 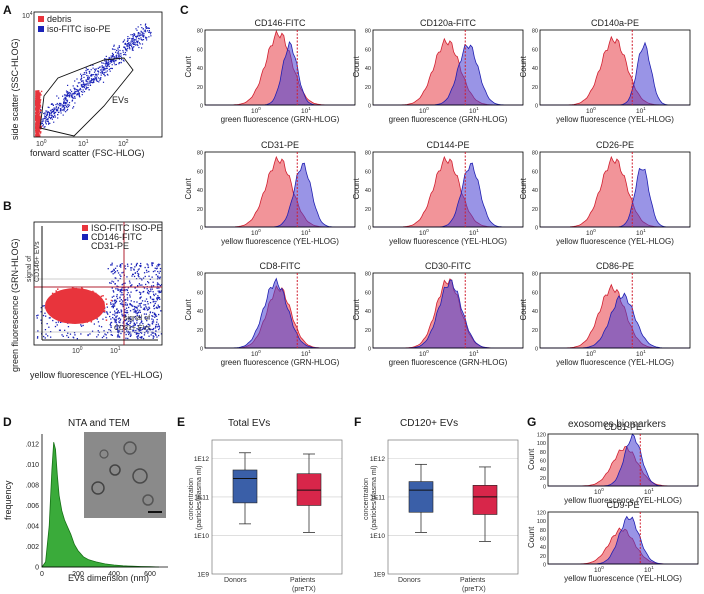 I want to click on histogram-frame, so click(x=448, y=67).